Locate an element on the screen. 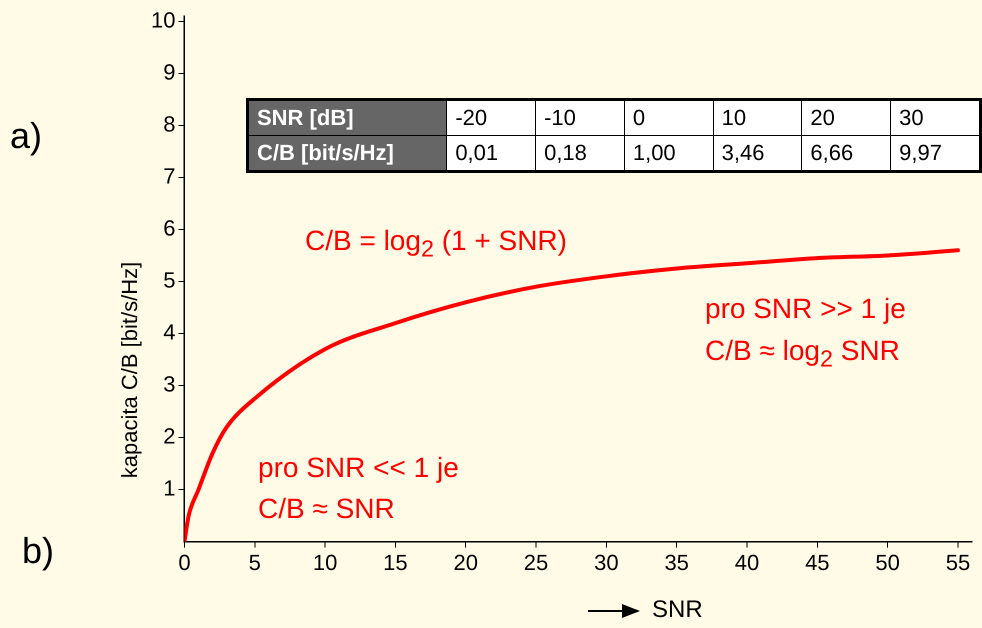 The width and height of the screenshot is (982, 628). x-axis-title: SNR is located at coordinates (677, 610).